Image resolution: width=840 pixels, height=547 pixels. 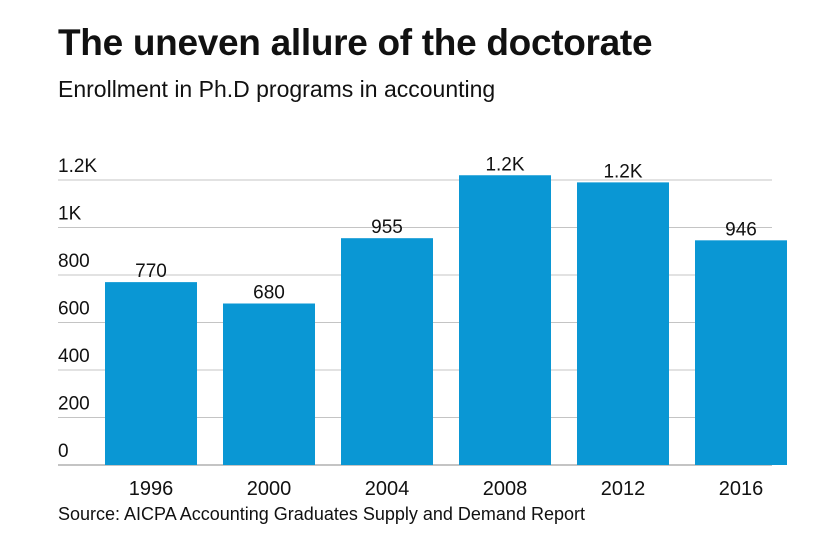 What do you see at coordinates (623, 489) in the screenshot?
I see `x-tick-label: 2012` at bounding box center [623, 489].